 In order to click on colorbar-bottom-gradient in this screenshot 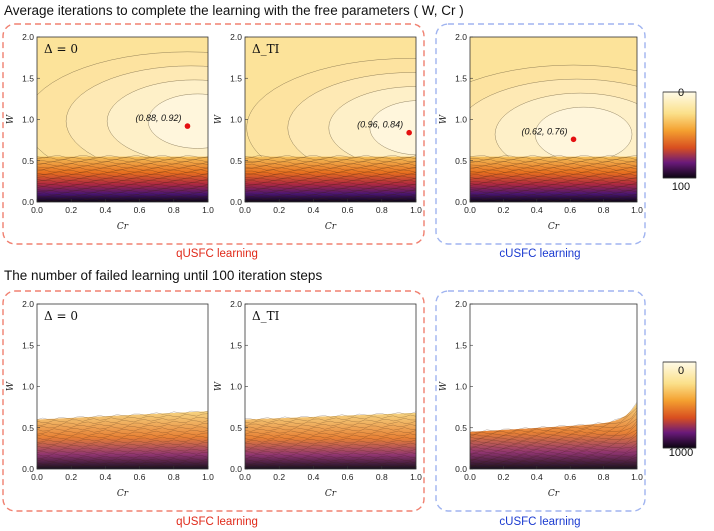, I will do `click(679, 405)`.